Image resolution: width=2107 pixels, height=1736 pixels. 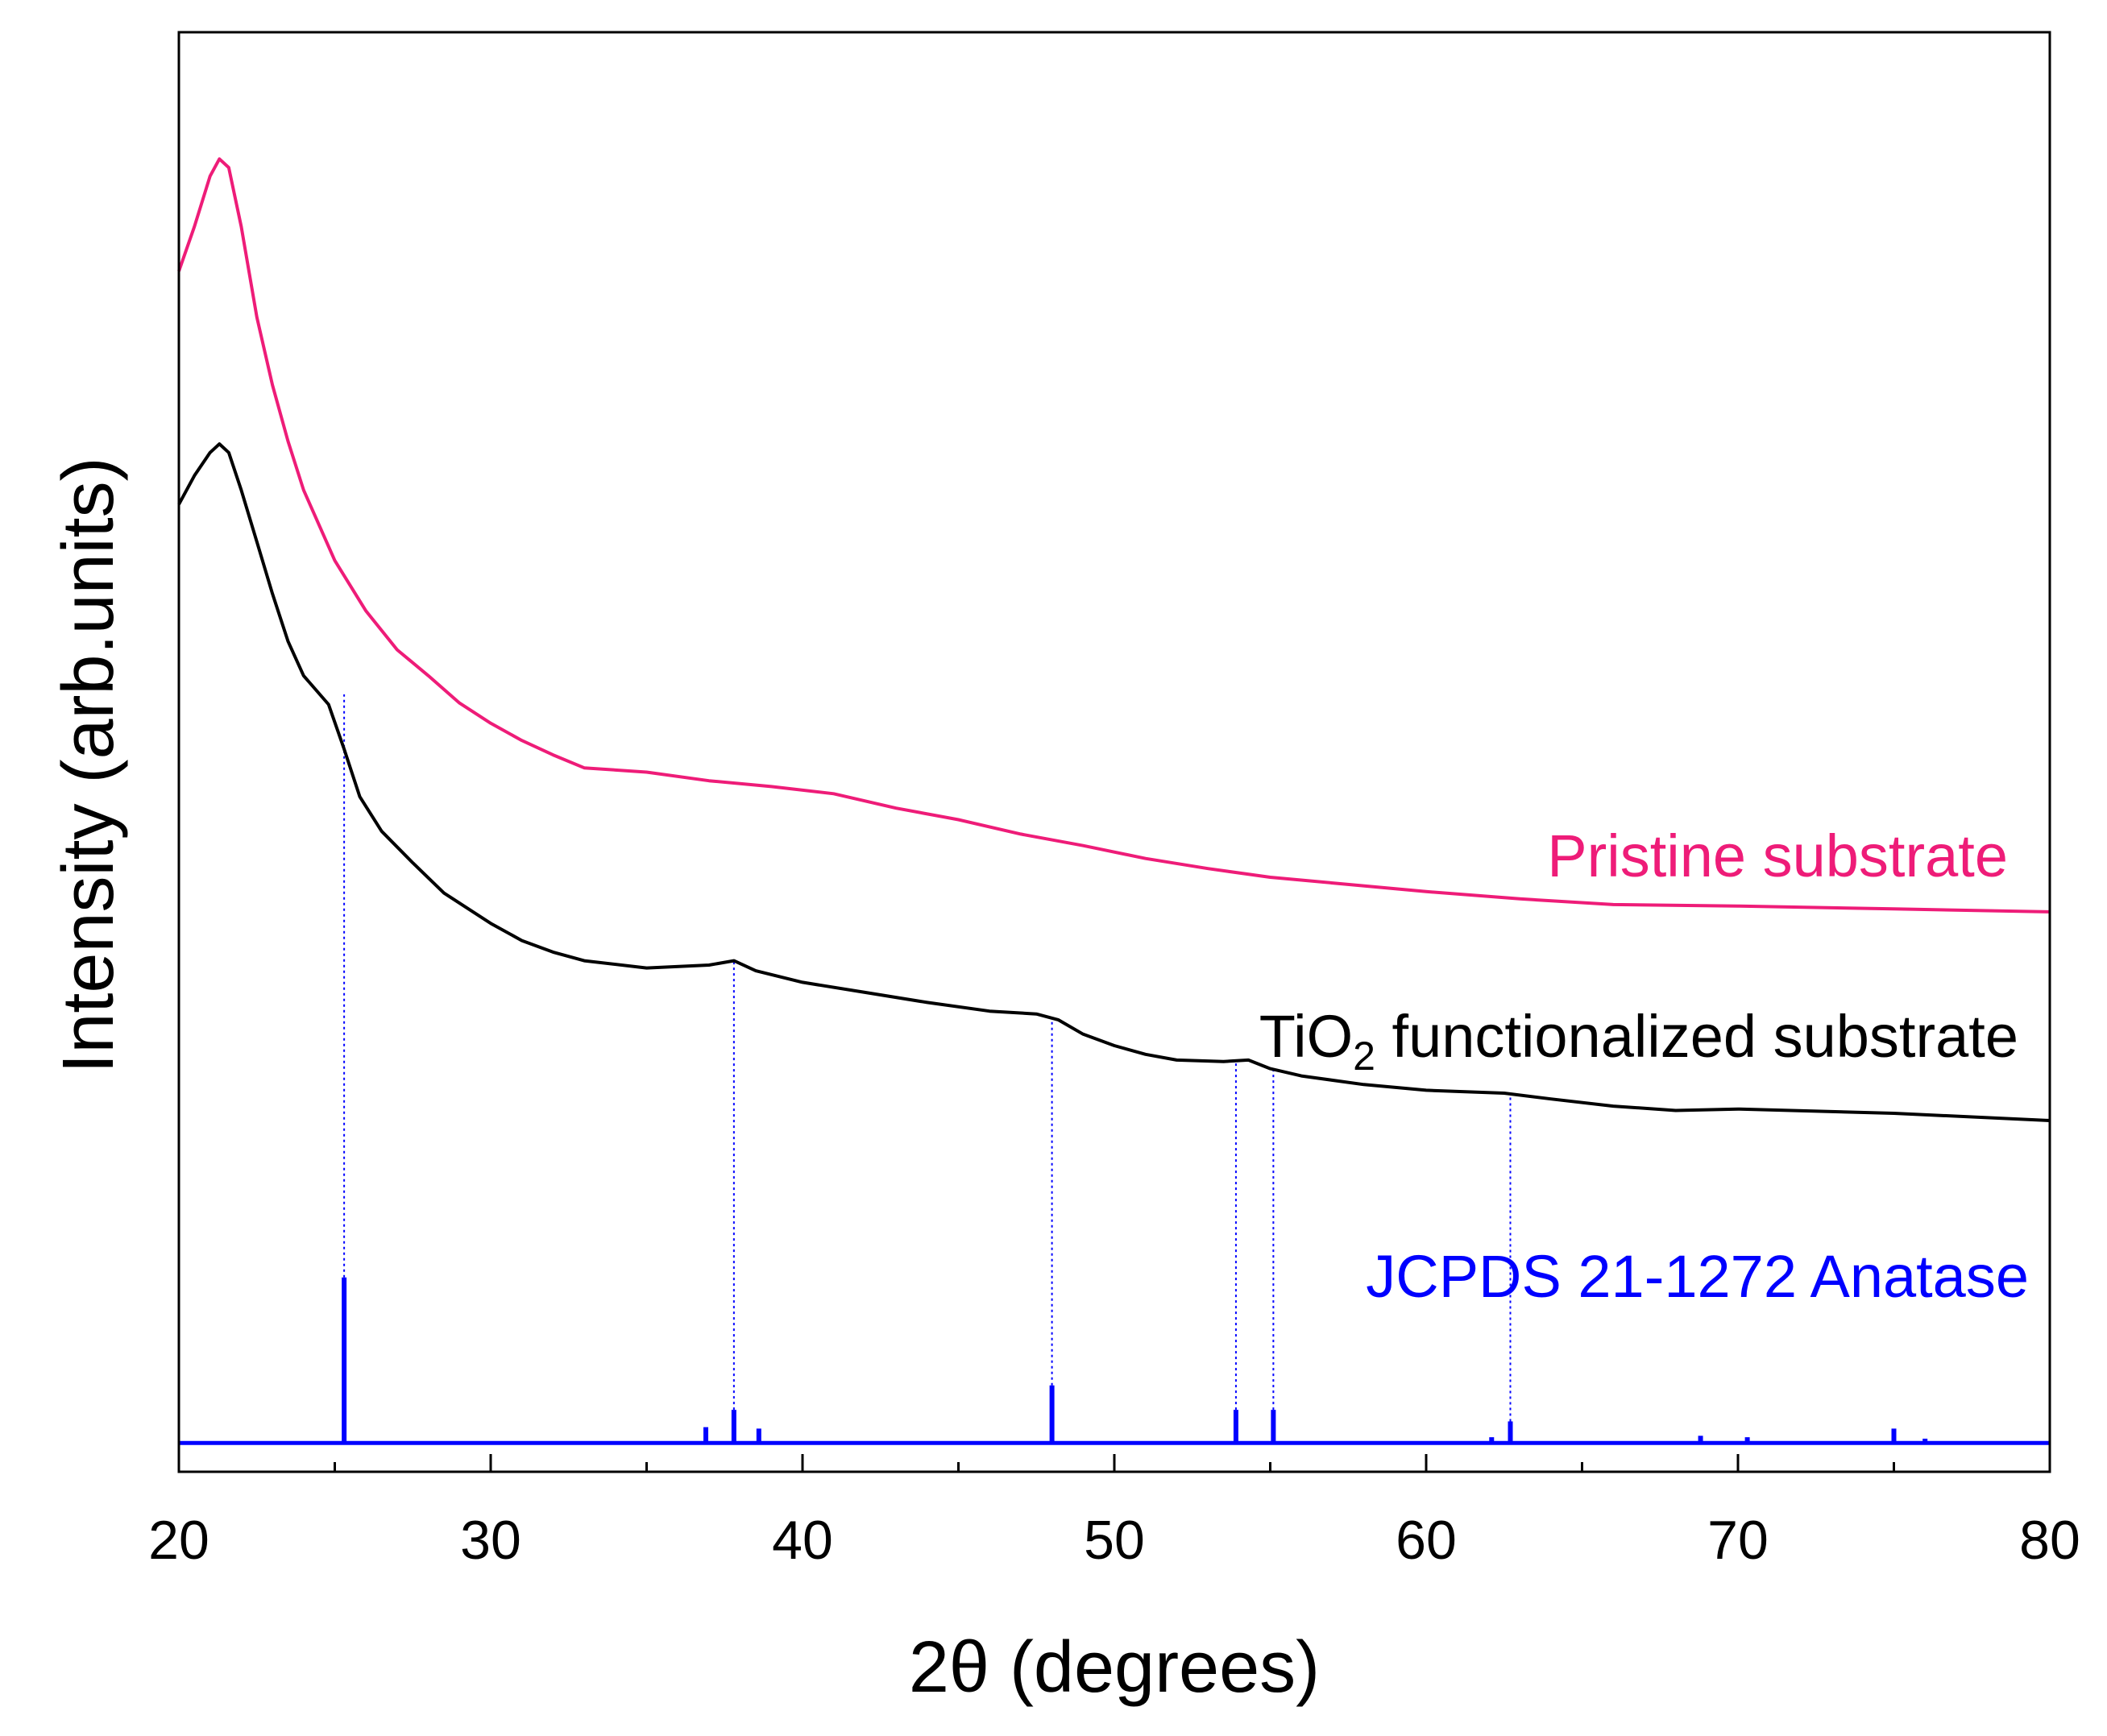 What do you see at coordinates (1738, 1540) in the screenshot?
I see `x-tick-label: 70` at bounding box center [1738, 1540].